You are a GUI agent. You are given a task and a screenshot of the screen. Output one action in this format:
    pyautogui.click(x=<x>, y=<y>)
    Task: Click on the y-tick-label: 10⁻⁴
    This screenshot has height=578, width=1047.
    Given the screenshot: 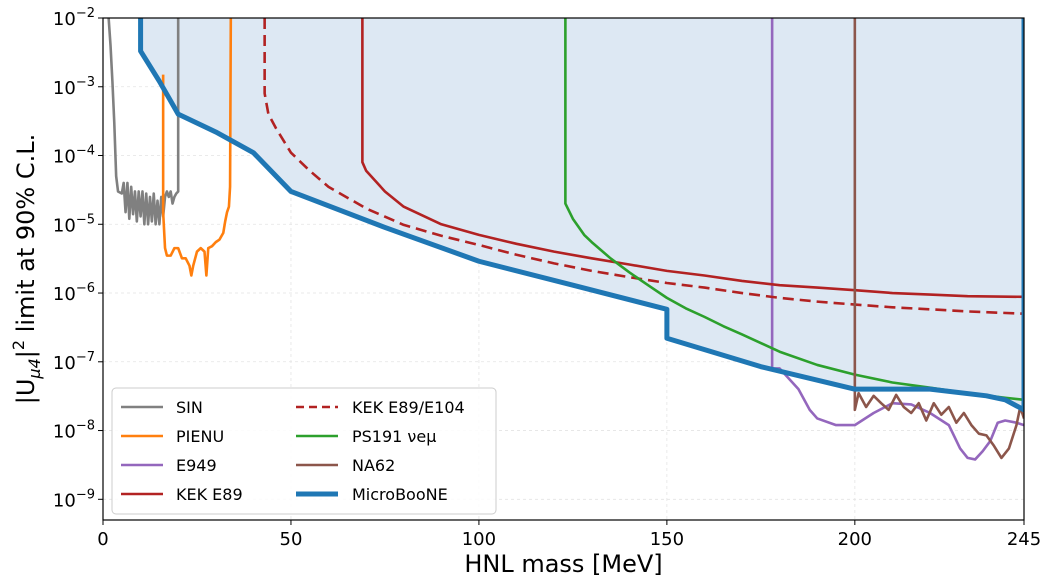 What is the action you would take?
    pyautogui.click(x=74, y=156)
    